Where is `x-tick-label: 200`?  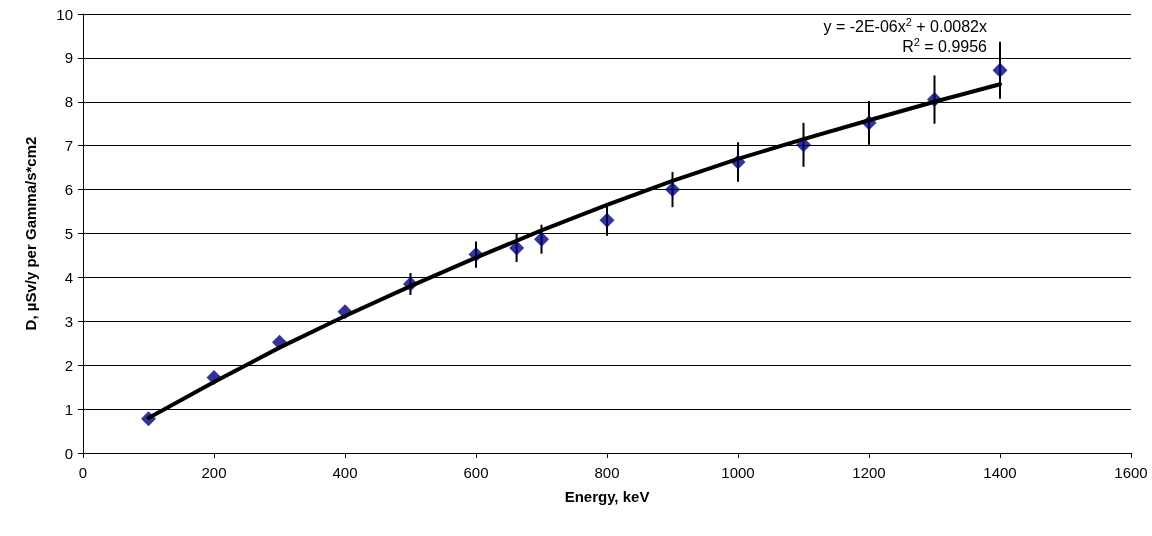
x-tick-label: 200 is located at coordinates (214, 472).